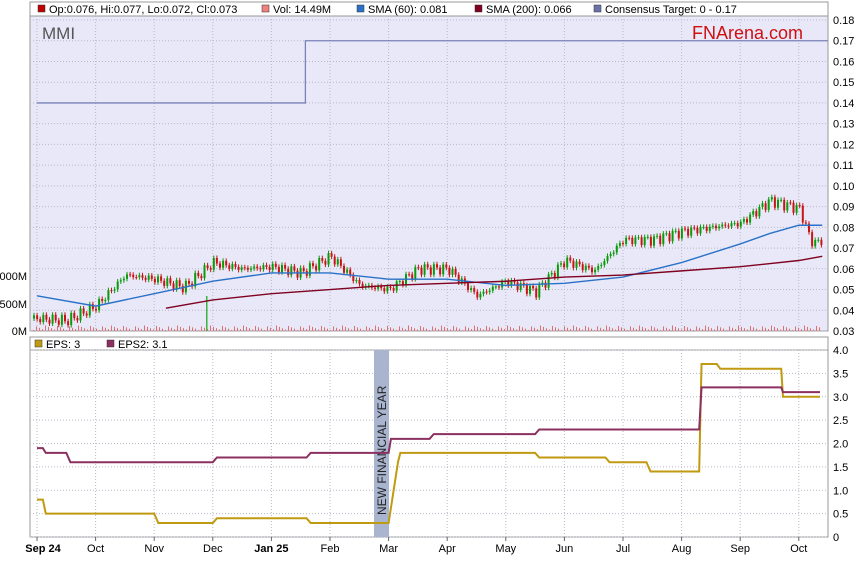  I want to click on sma-200-line, so click(494, 282).